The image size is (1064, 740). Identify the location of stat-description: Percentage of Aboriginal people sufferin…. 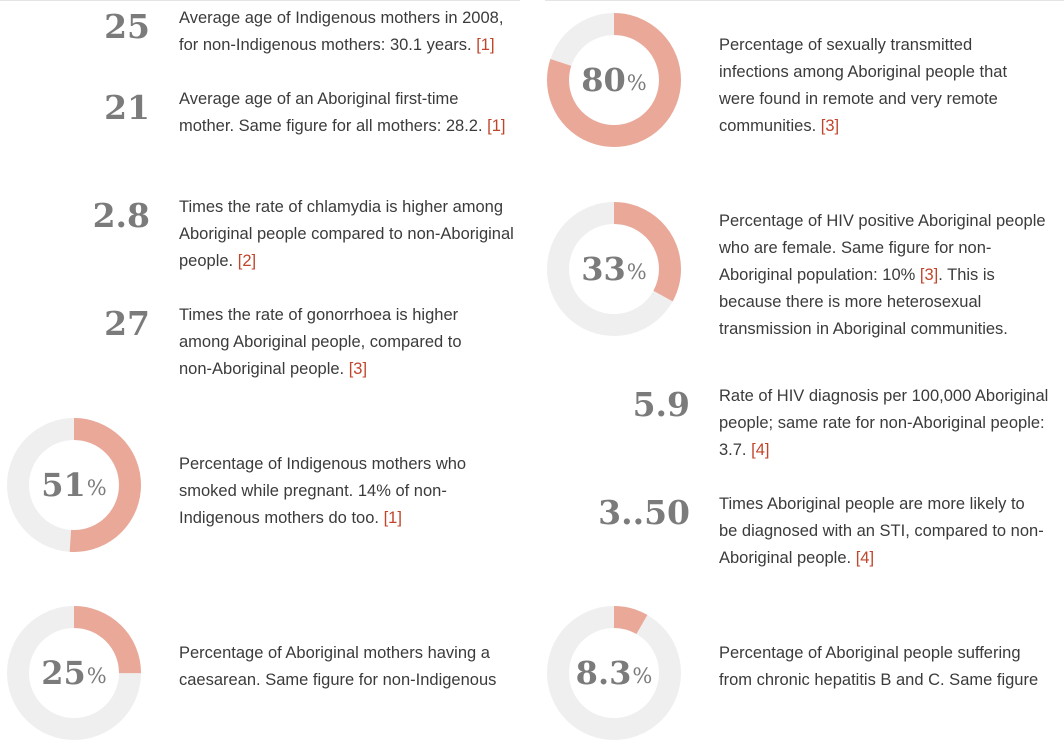
(879, 666).